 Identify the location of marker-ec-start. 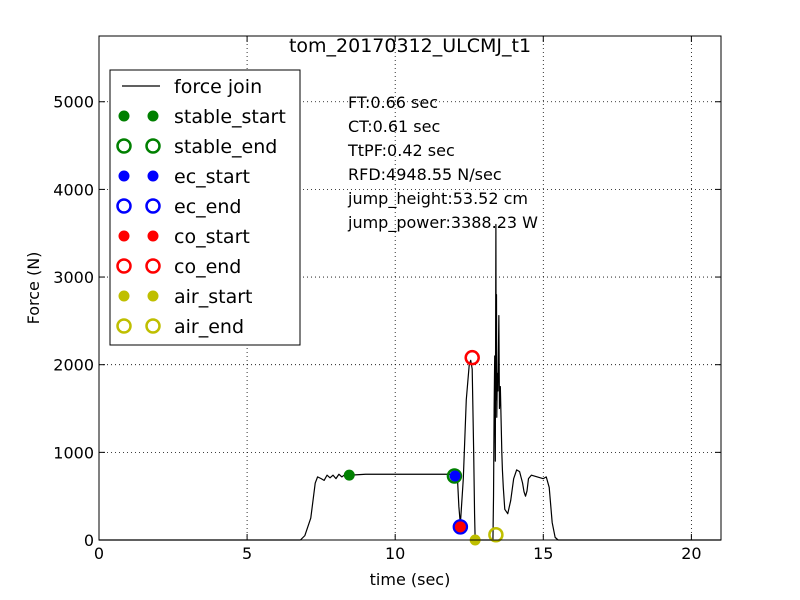
(455, 476).